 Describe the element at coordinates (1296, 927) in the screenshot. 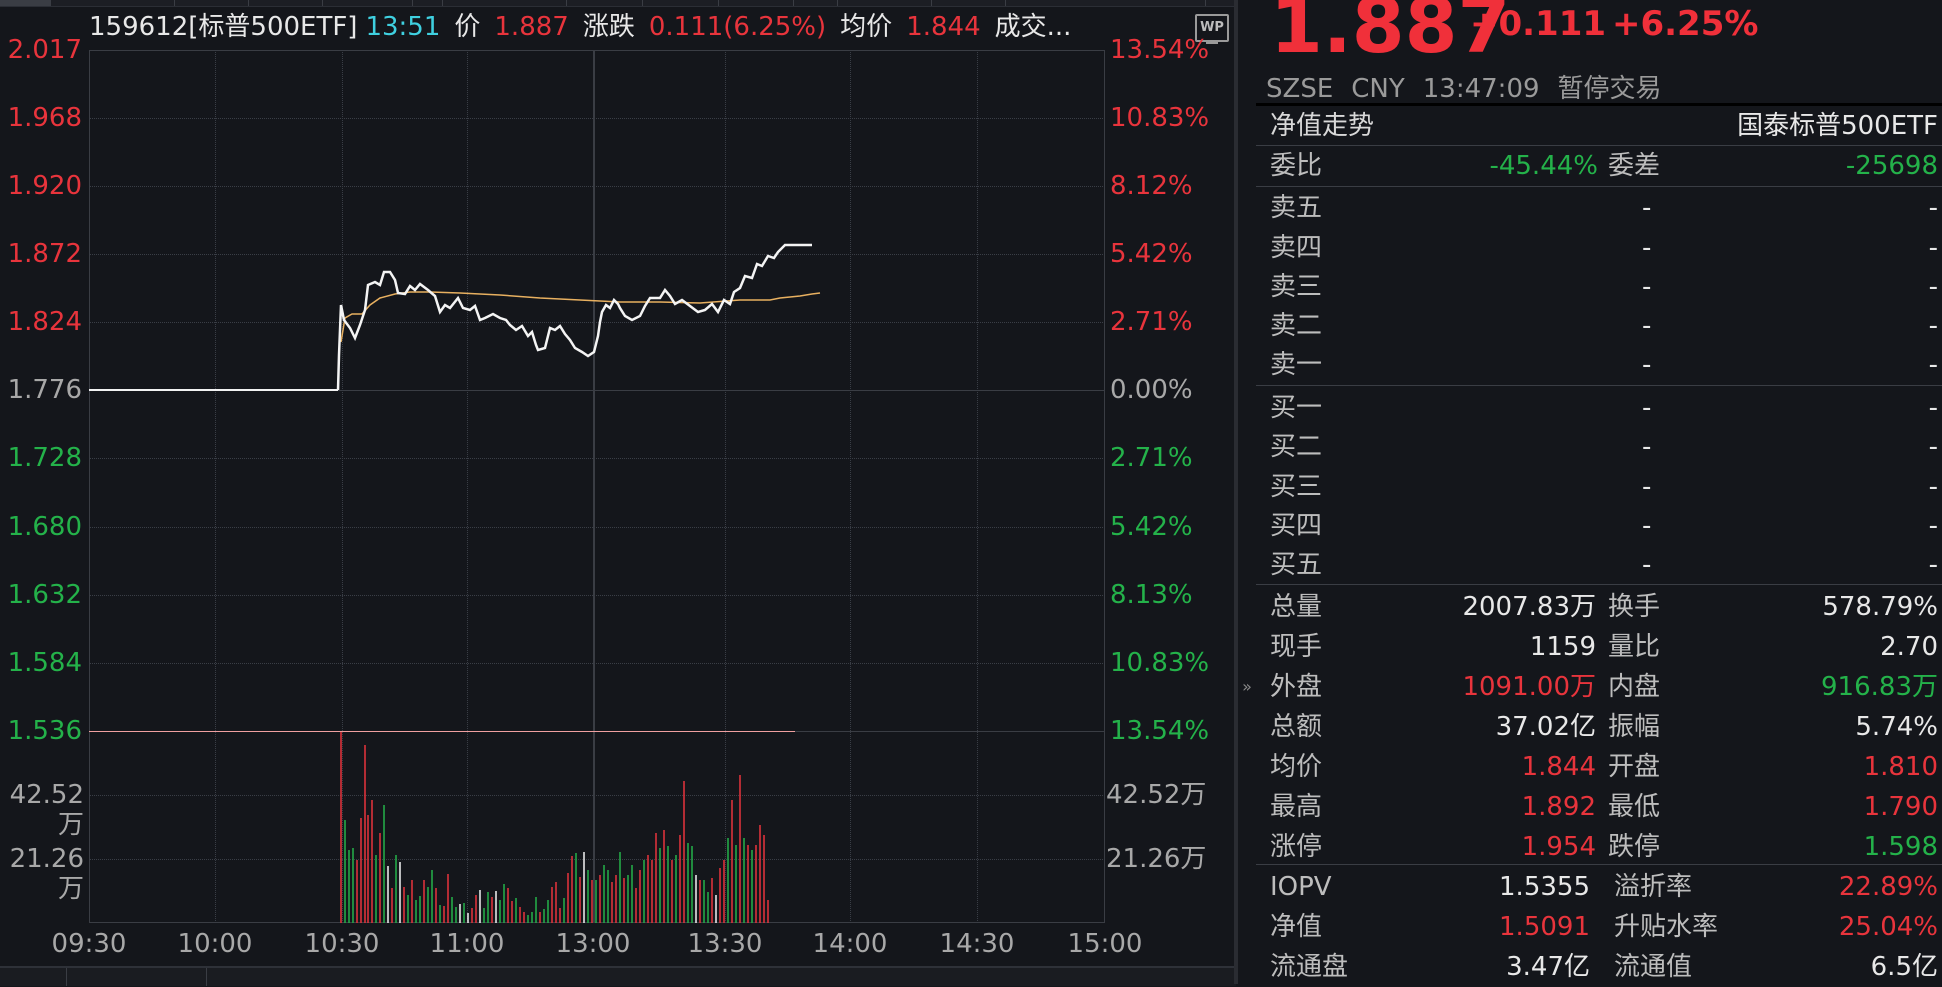

I see `stat-label: 净值` at that location.